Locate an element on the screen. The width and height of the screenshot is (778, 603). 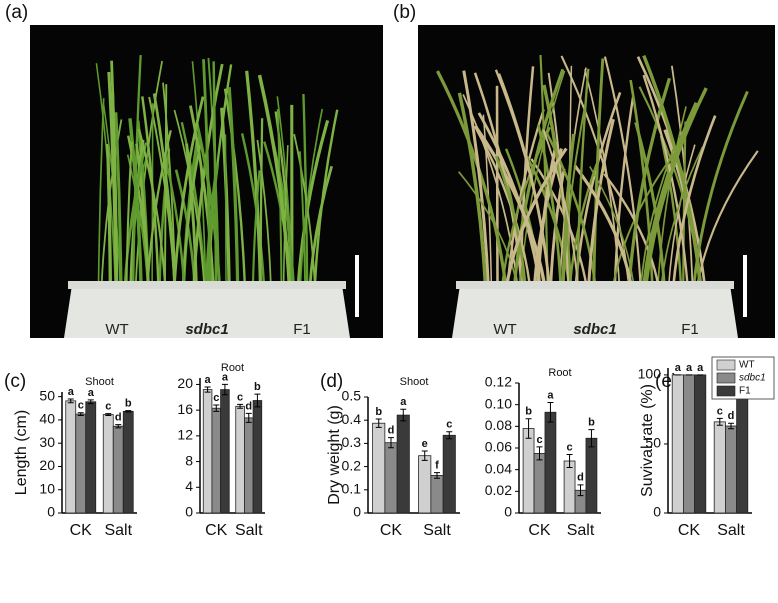
y-tick-label: 0.4 is located at coordinates (352, 419).